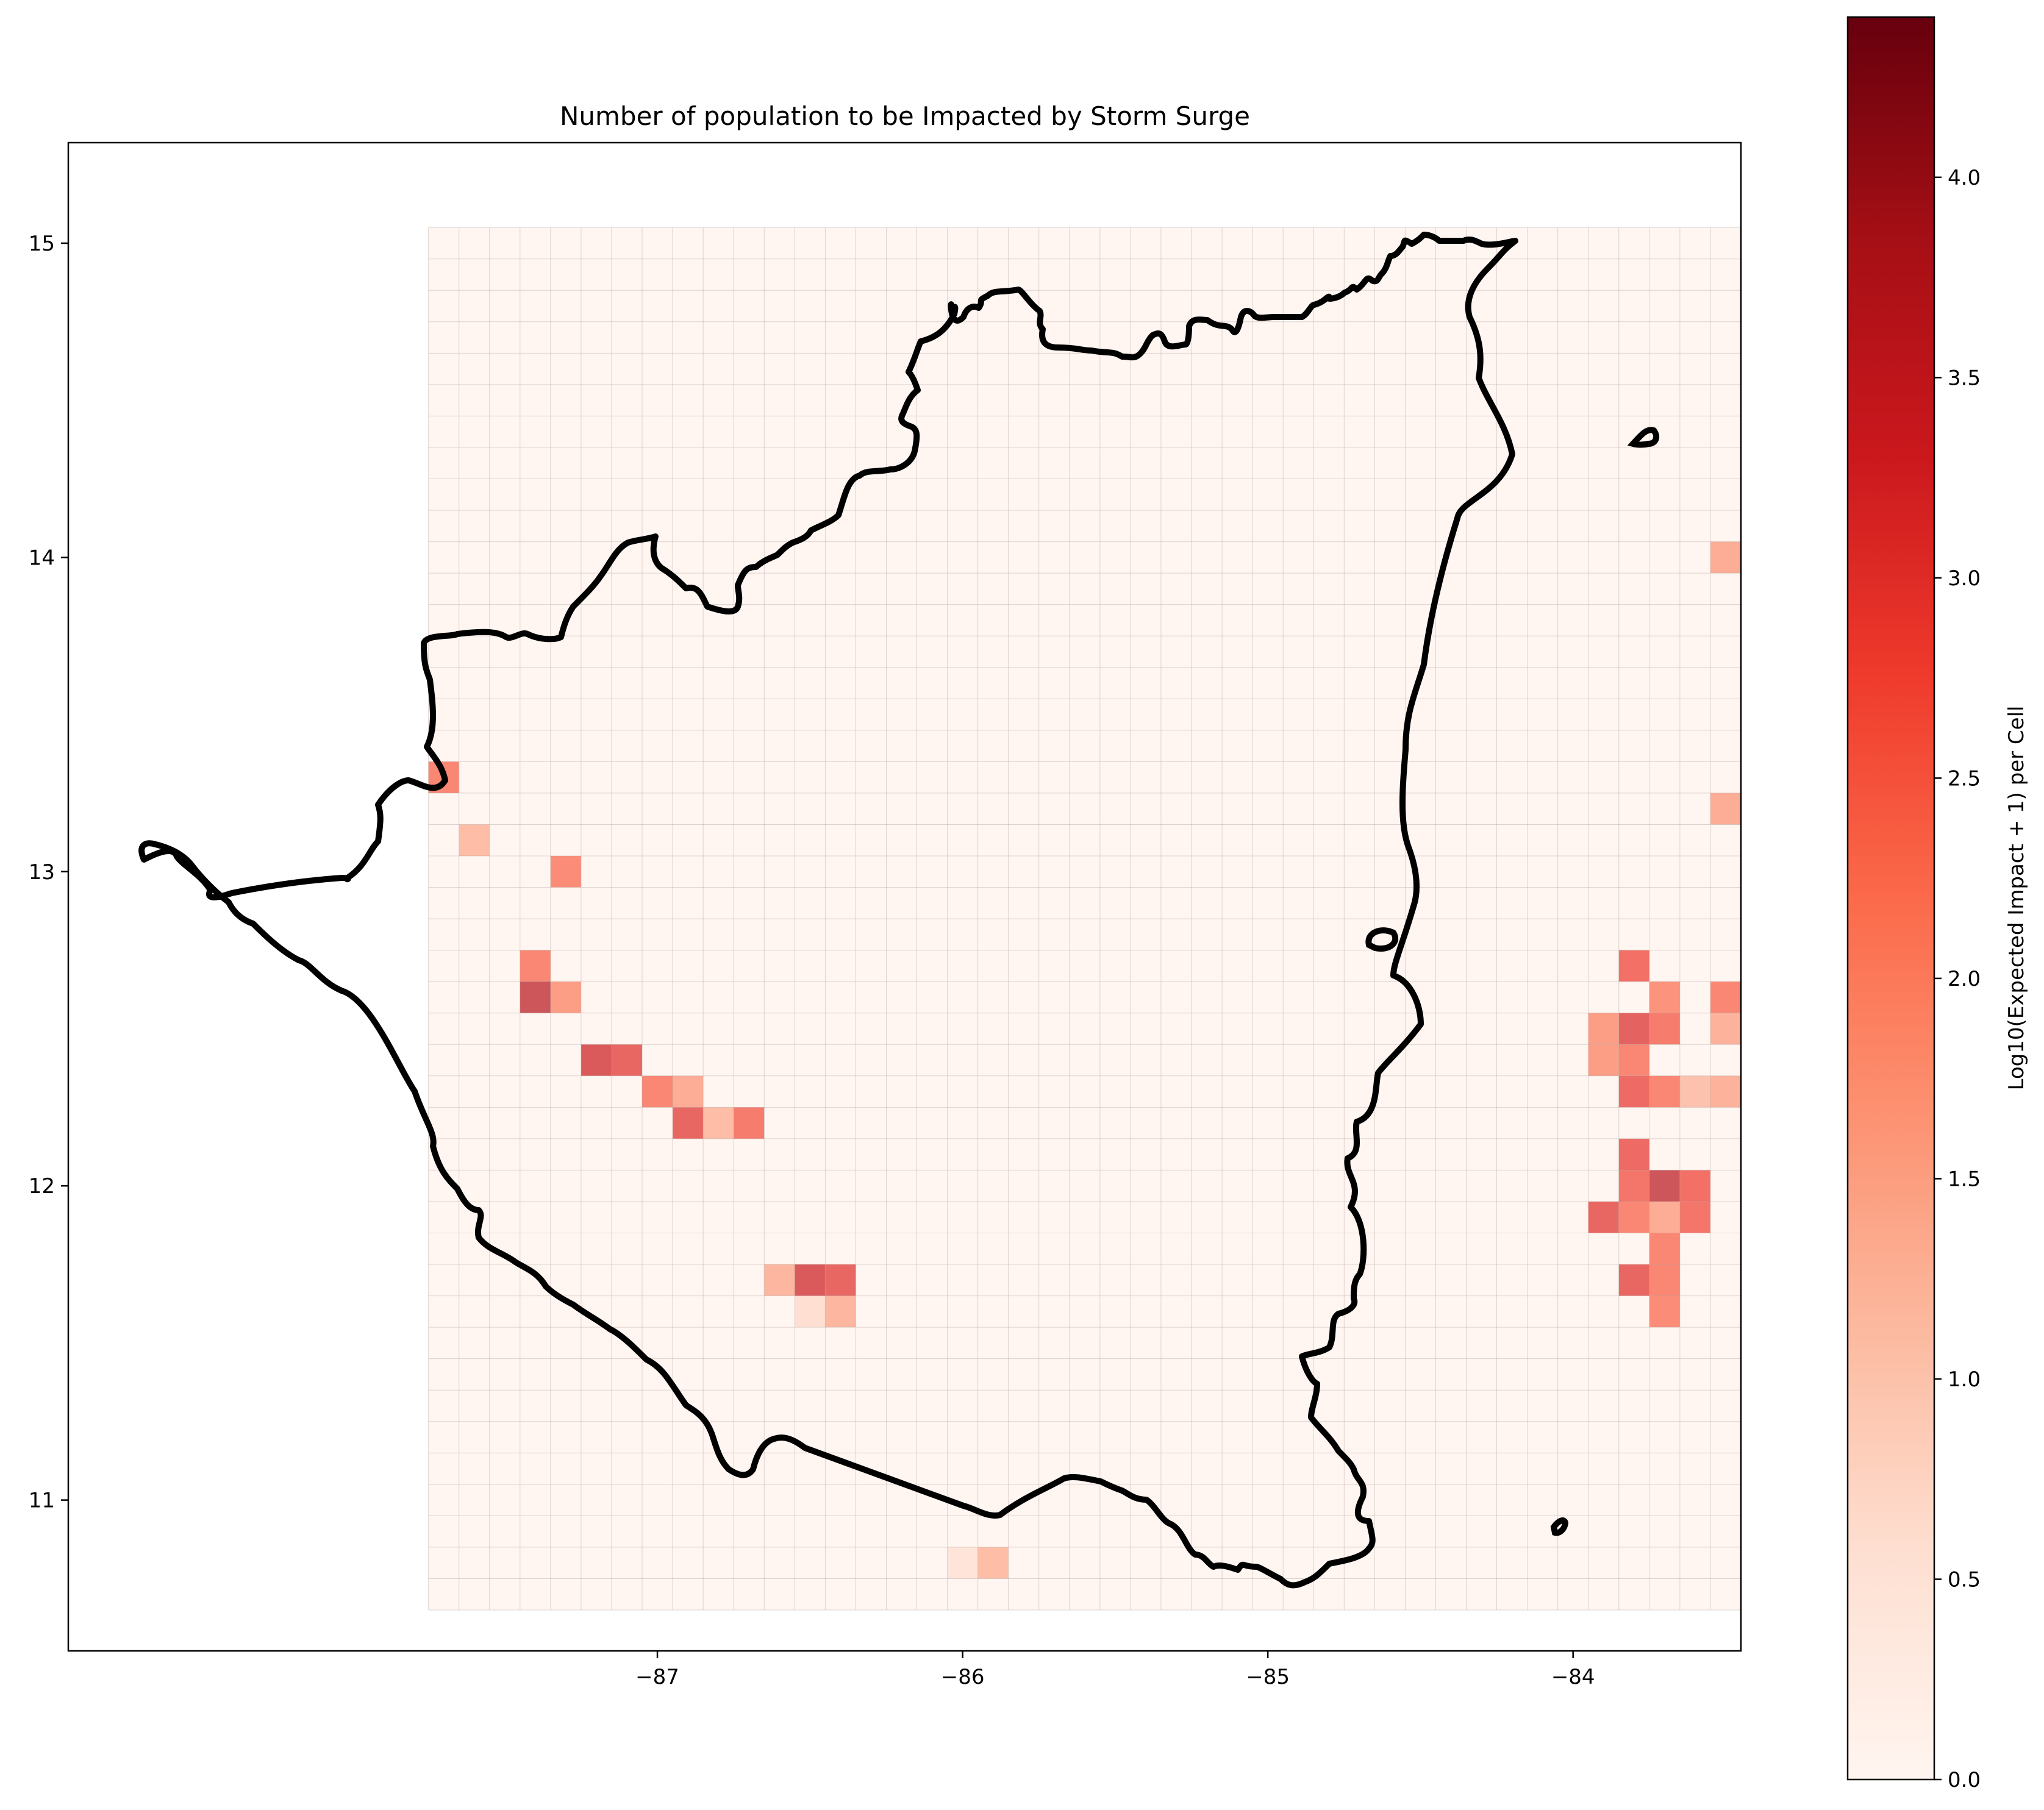 This screenshot has width=2044, height=1810. Describe the element at coordinates (1964, 1579) in the screenshot. I see `colorbar-tick-label: 0.5` at that location.